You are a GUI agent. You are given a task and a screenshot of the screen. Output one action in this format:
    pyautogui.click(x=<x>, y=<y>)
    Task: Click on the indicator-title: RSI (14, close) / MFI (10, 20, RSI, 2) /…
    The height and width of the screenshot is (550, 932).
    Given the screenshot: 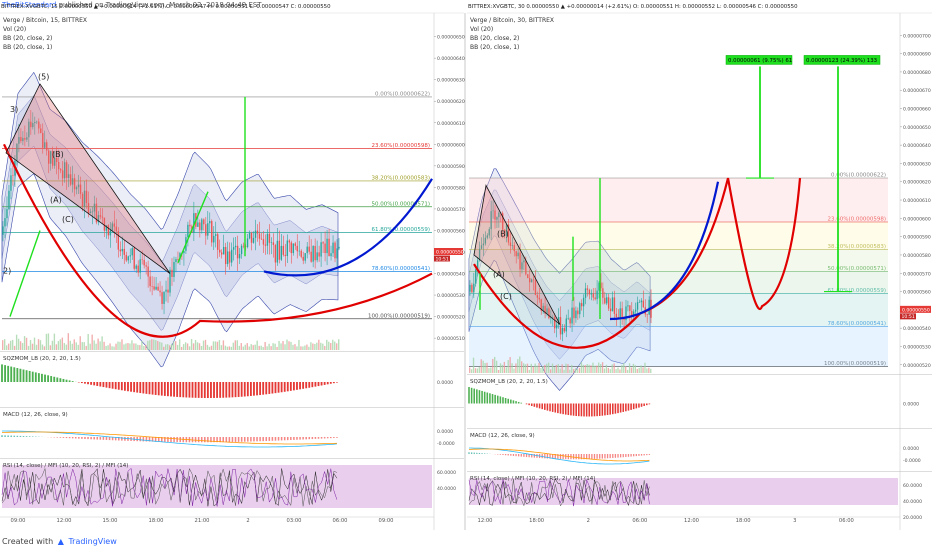 What is the action you would take?
    pyautogui.click(x=532, y=479)
    